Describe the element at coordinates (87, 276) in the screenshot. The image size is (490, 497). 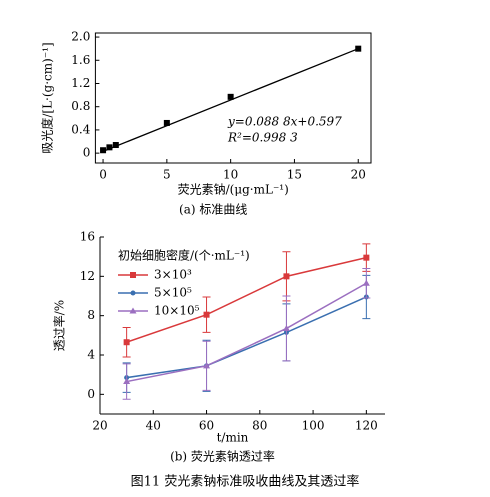
I see `y-tick-label: 12` at that location.